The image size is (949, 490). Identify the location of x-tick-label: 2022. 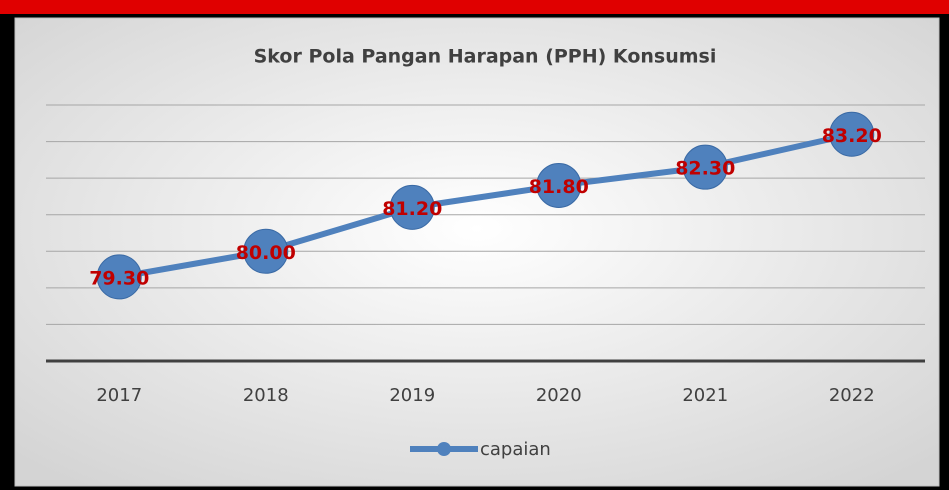
(852, 395).